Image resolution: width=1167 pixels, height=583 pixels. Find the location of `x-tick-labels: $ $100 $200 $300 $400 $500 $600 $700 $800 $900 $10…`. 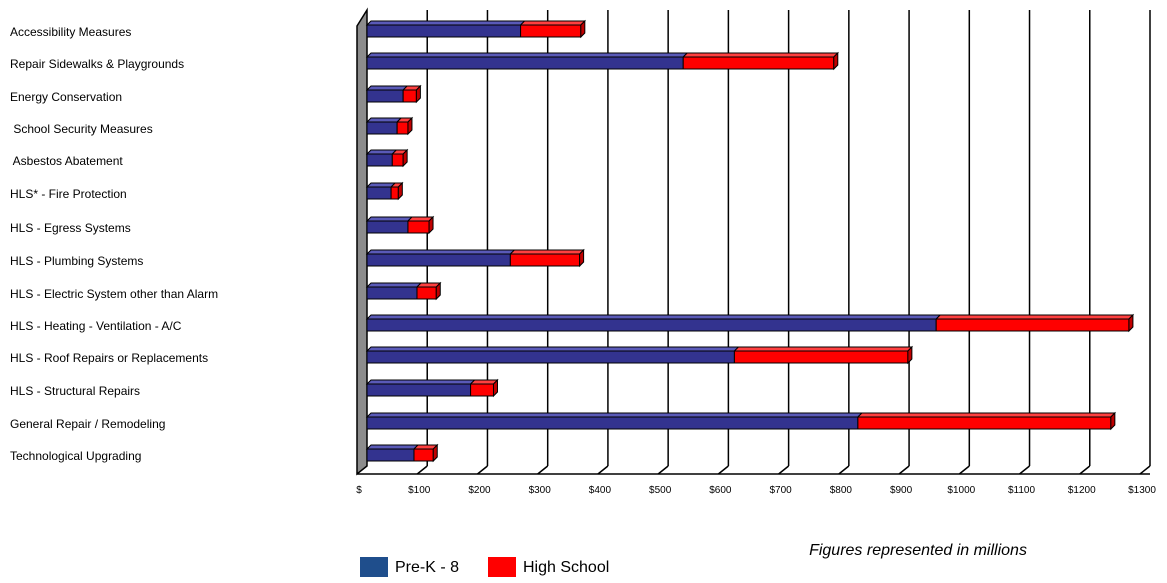

x-tick-labels: $ $100 $200 $300 $400 $500 $600 $700 $800 $900 $10… is located at coordinates (756, 490).